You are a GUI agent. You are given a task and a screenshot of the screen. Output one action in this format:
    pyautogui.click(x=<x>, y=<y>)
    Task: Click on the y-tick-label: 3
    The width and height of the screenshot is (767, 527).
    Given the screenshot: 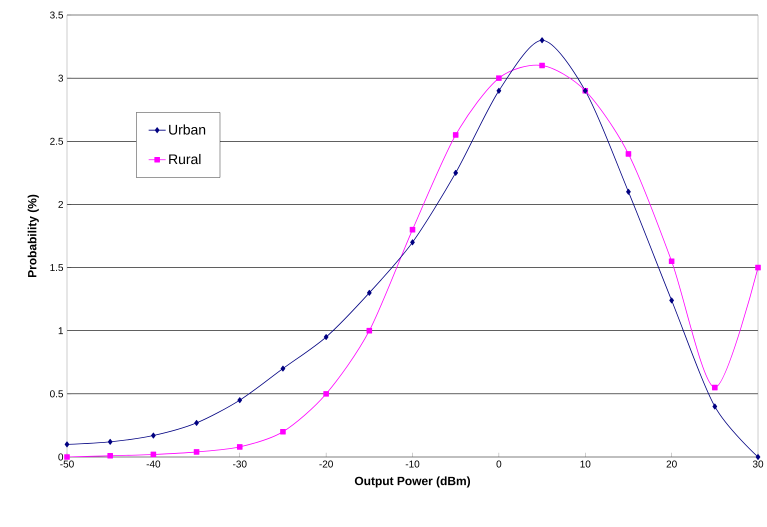 What is the action you would take?
    pyautogui.click(x=61, y=78)
    